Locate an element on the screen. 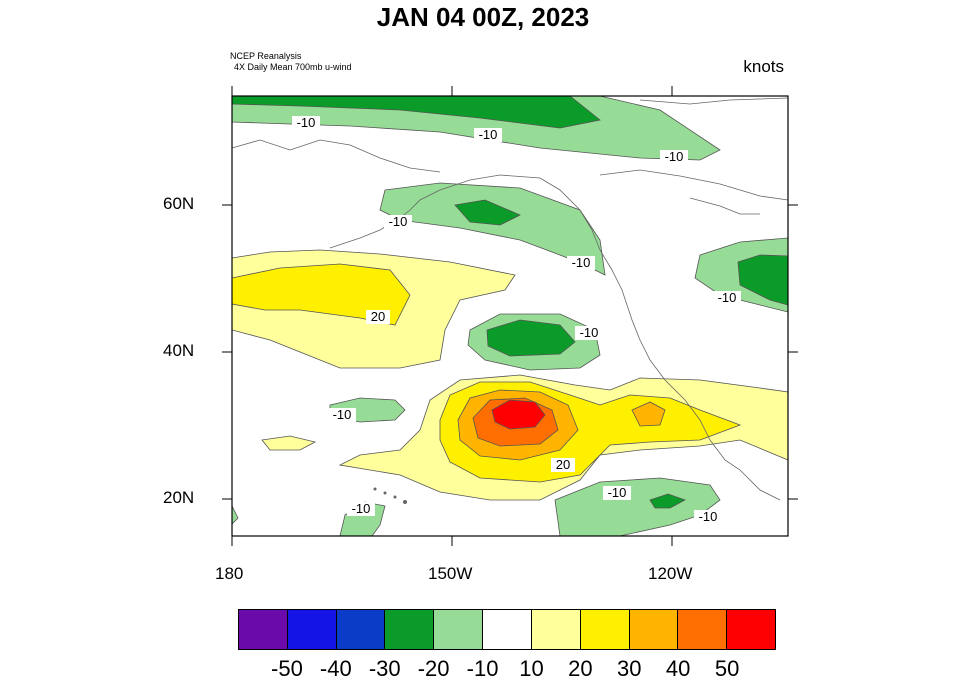  lon-label-120w: 120W is located at coordinates (670, 573).